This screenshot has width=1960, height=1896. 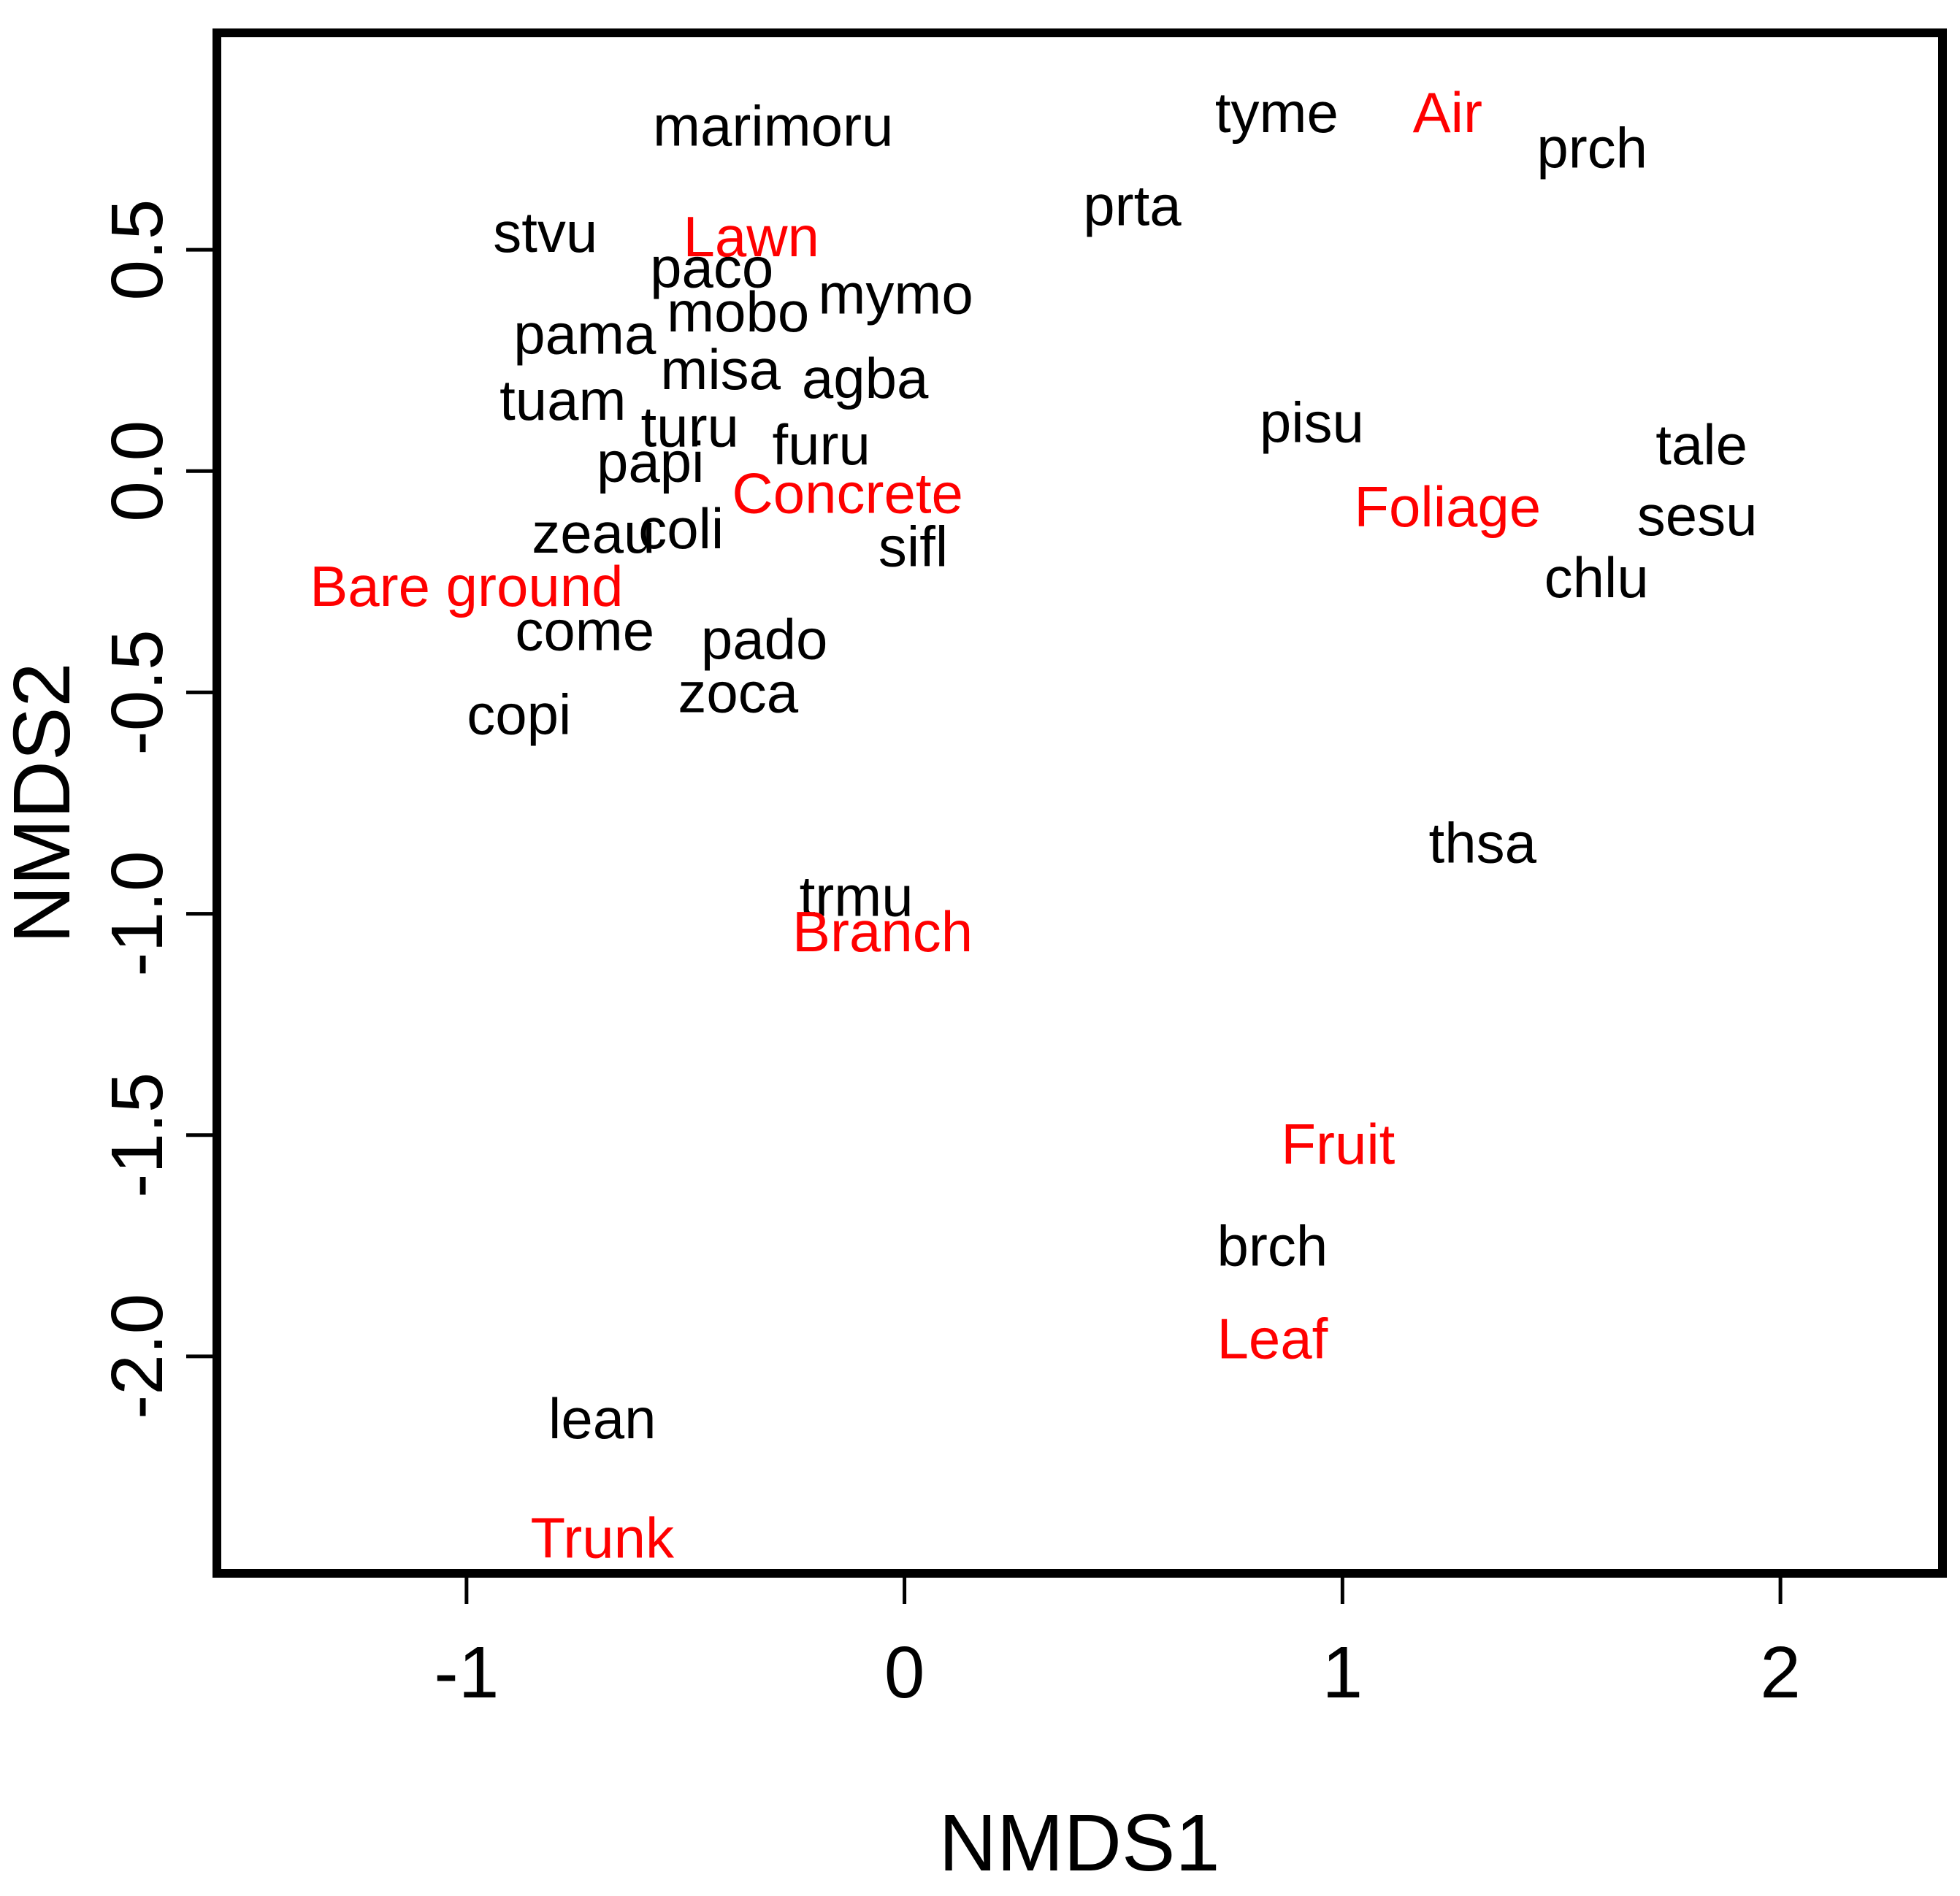 I want to click on species-label: coli, so click(x=681, y=528).